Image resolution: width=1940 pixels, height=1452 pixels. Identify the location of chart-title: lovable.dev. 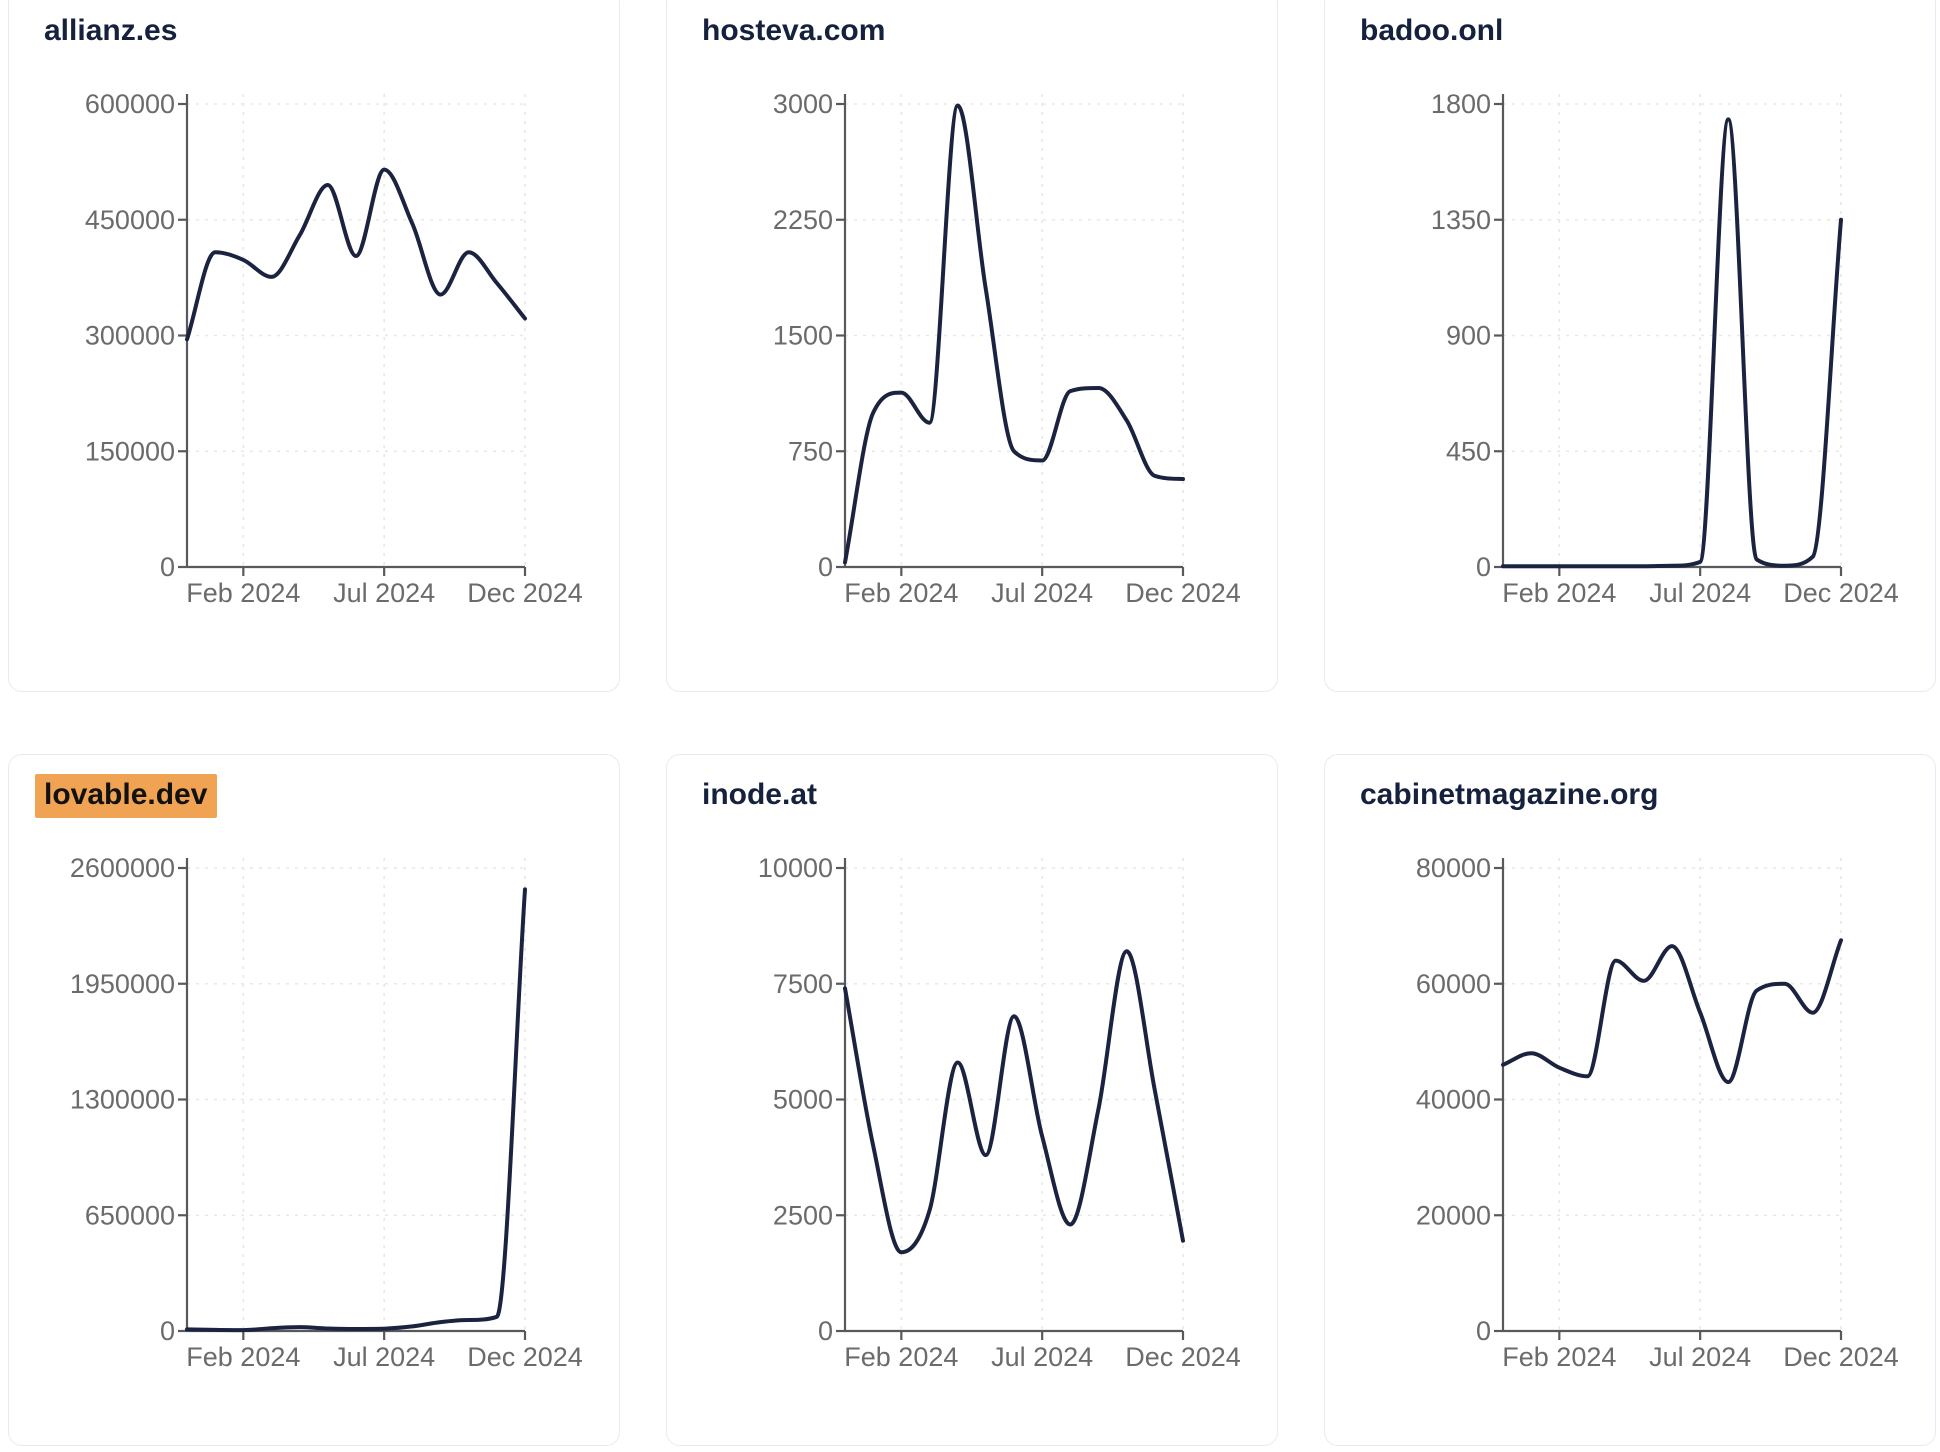
(126, 796).